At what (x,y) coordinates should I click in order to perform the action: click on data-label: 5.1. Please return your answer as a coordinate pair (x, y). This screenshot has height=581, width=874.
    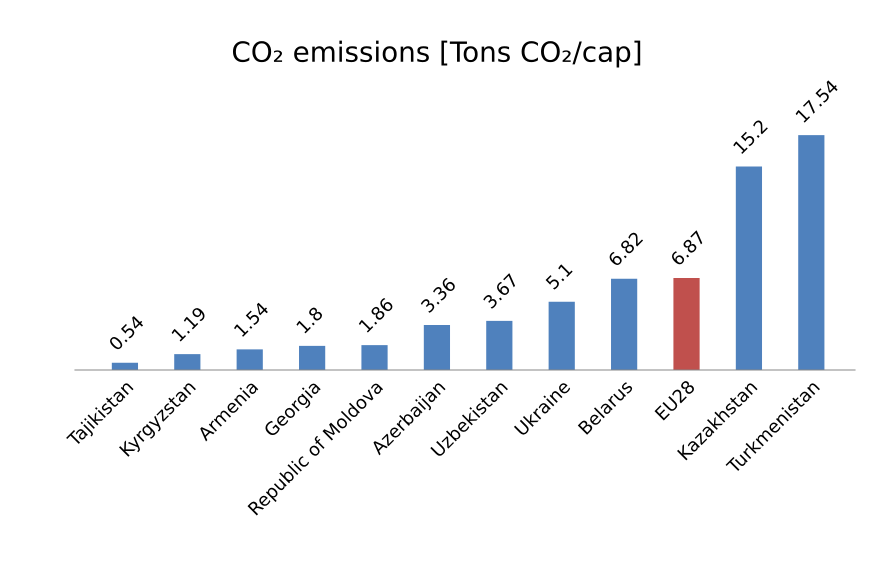
    Looking at the image, I should click on (559, 276).